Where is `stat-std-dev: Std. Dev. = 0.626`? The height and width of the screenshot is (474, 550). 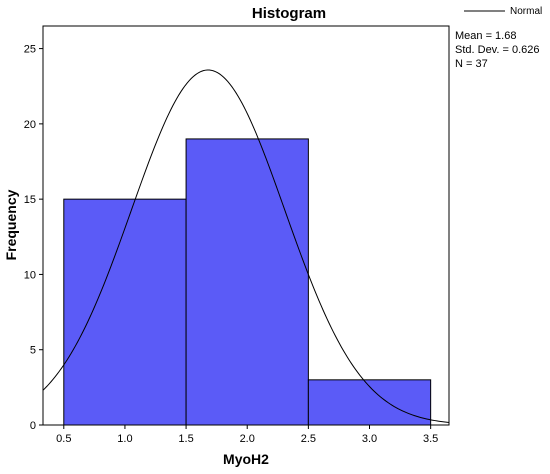
stat-std-dev: Std. Dev. = 0.626 is located at coordinates (497, 50).